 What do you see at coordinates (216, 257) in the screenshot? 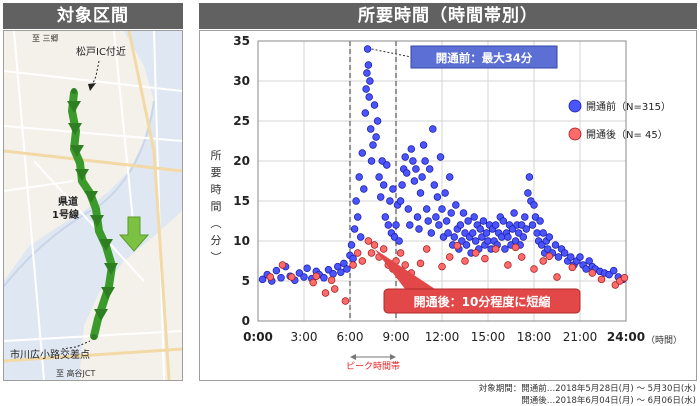
I see `y-axis-label-char: ︶` at bounding box center [216, 257].